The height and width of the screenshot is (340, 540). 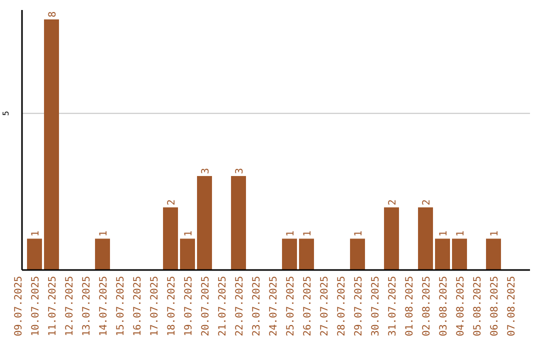 What do you see at coordinates (308, 306) in the screenshot?
I see `x-tick-label: 26.07.2025` at bounding box center [308, 306].